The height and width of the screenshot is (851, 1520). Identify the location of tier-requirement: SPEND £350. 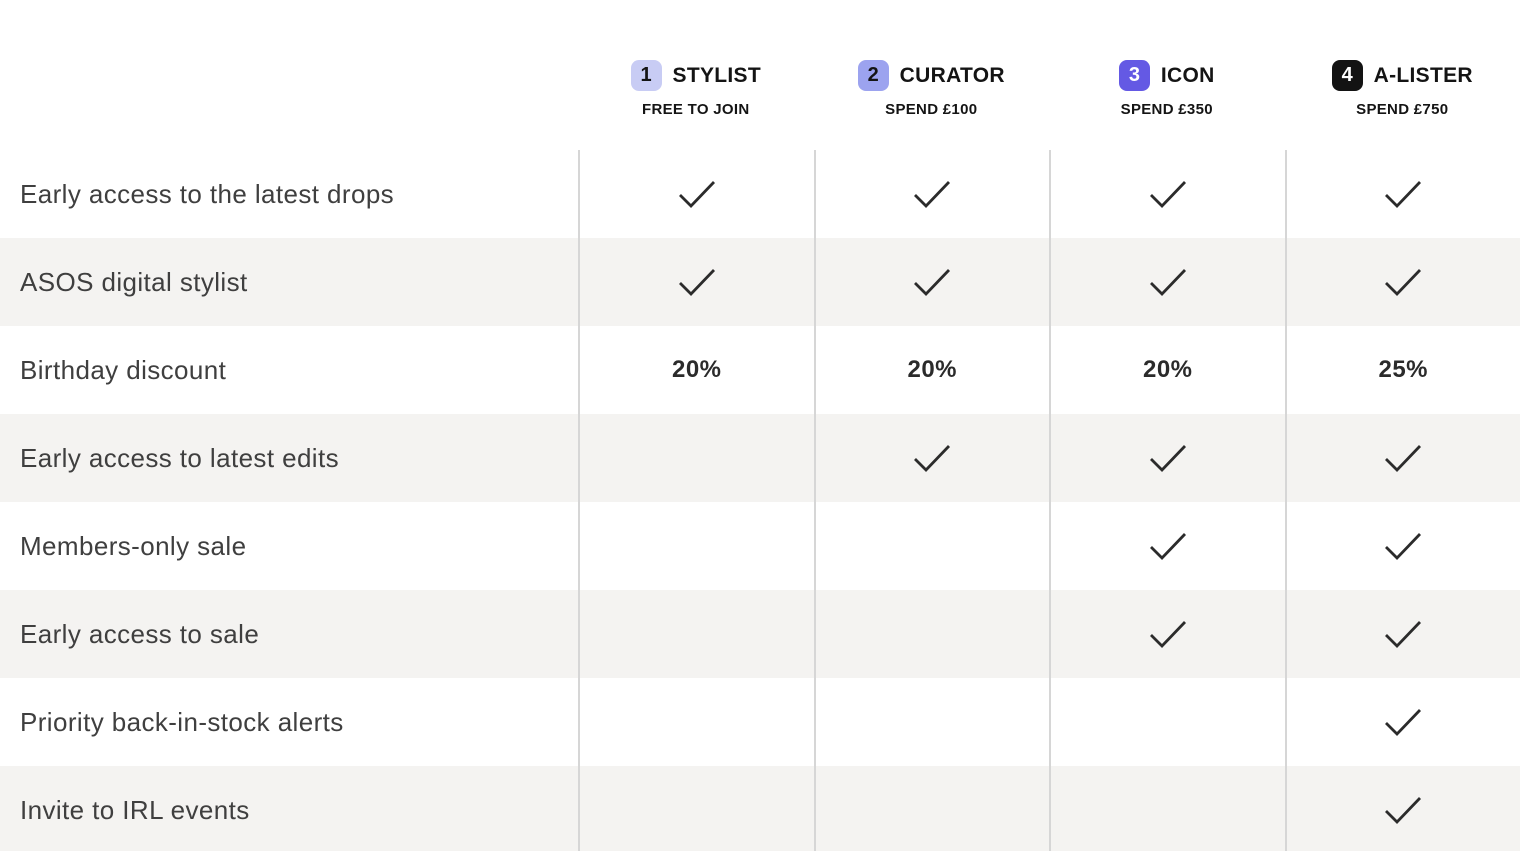
(1166, 109).